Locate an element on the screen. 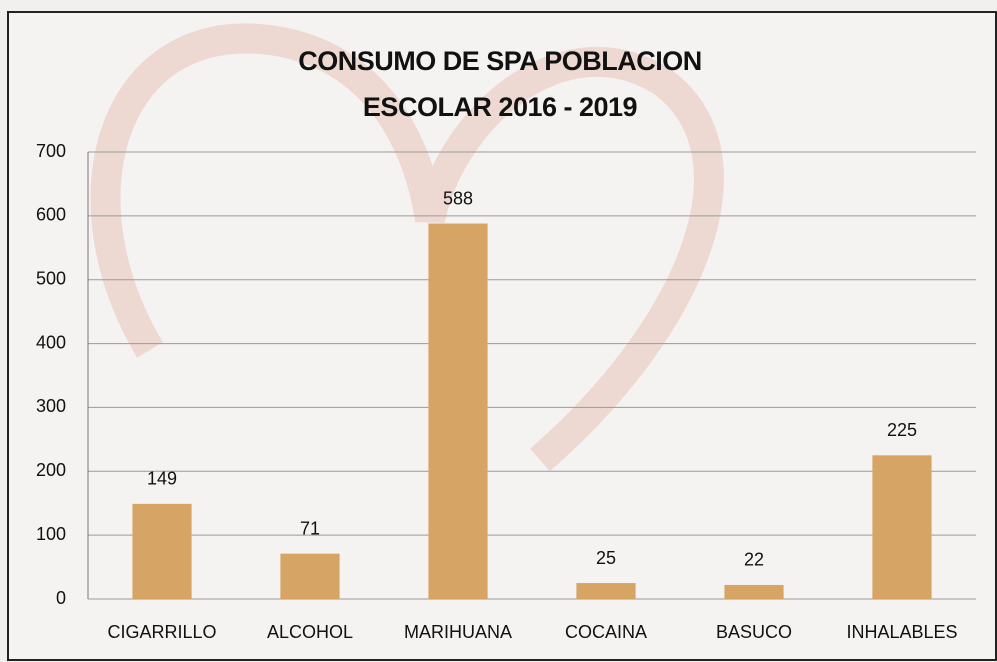 This screenshot has width=997, height=662. x-tick-label: BASUCO is located at coordinates (754, 632).